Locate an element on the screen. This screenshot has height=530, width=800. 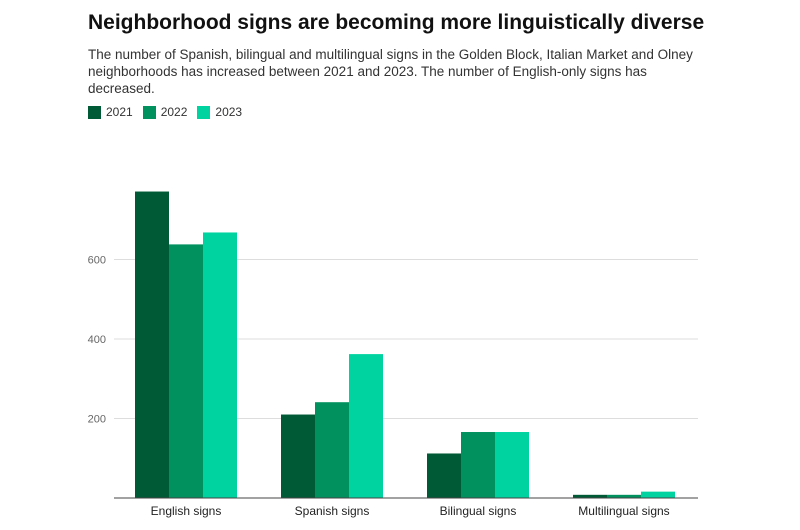
legend: 2021 2022 2023 is located at coordinates (398, 112).